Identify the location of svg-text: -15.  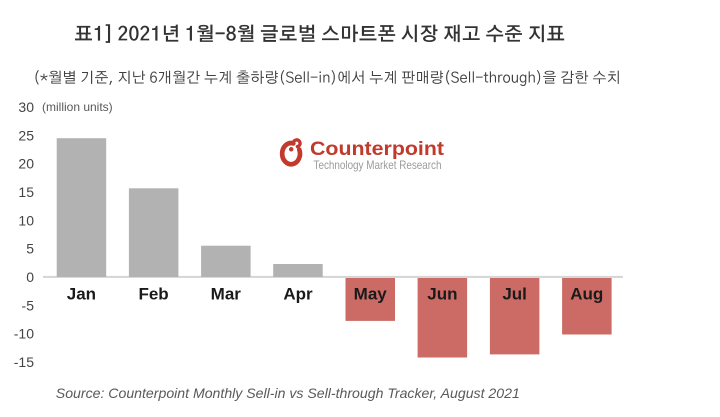
(24, 362).